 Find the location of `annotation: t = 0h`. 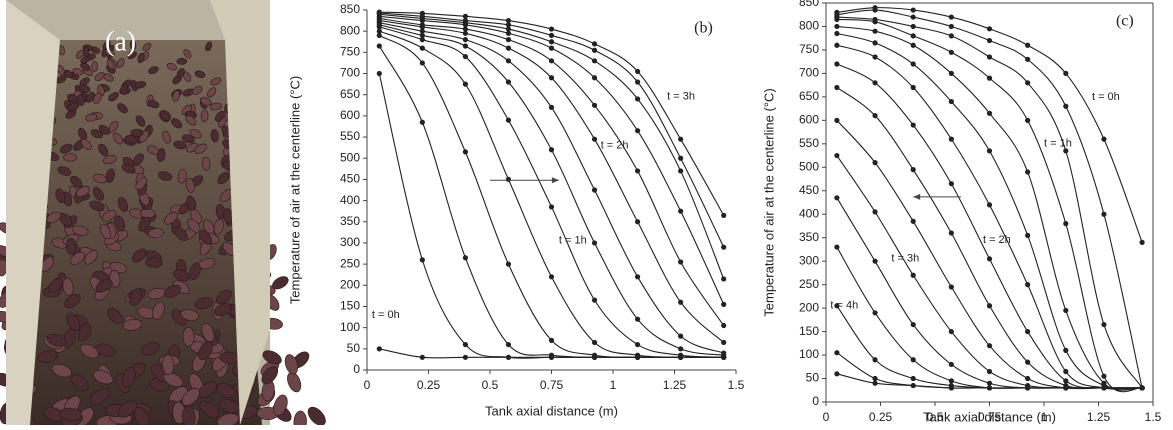

annotation: t = 0h is located at coordinates (386, 315).